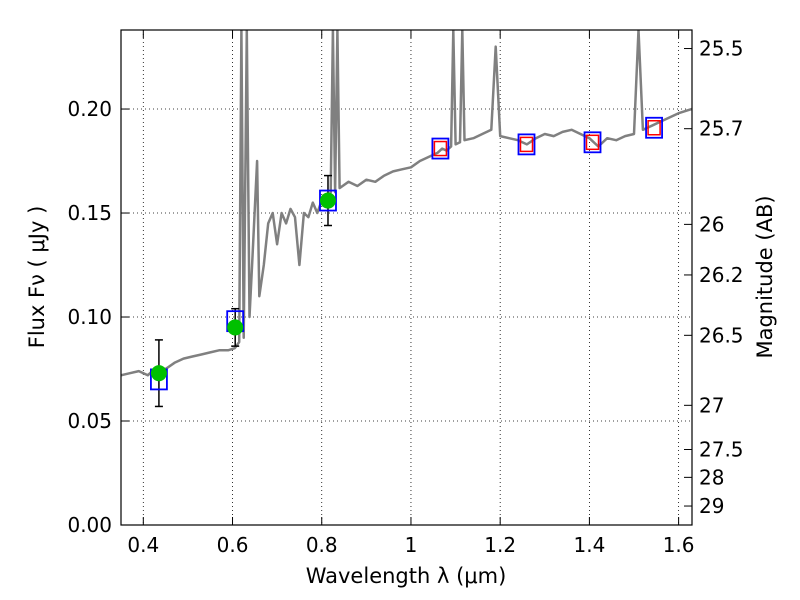  I want to click on y-tick-label: 0.15, so click(89, 213).